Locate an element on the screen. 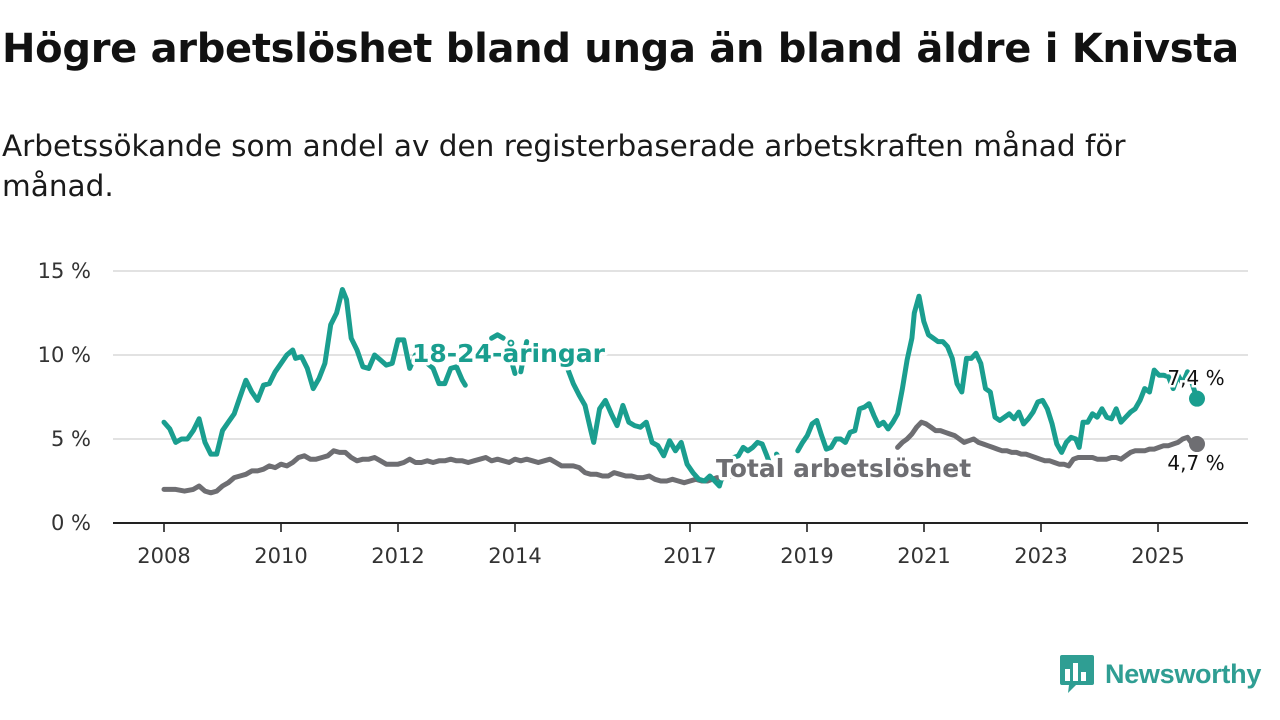 The image size is (1280, 720). x-tick-label: 2014 is located at coordinates (514, 556).